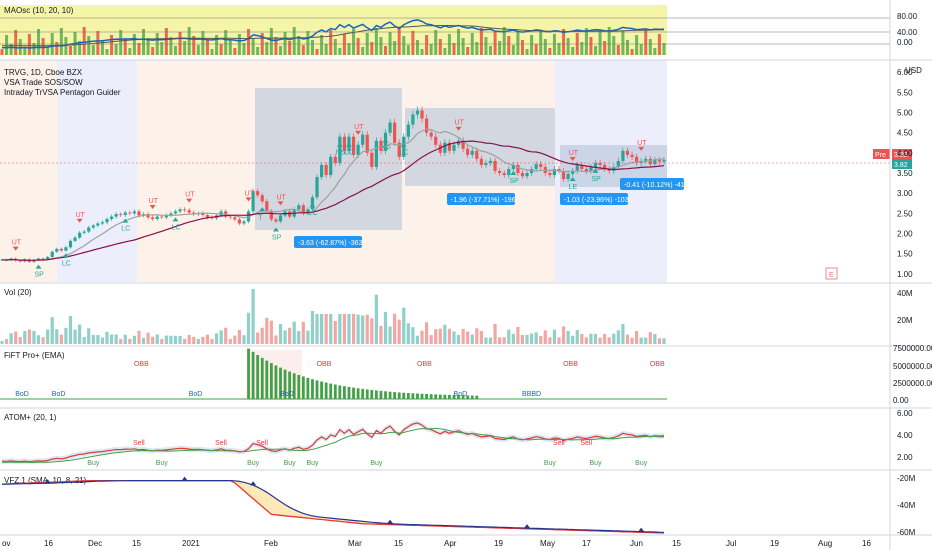 Image resolution: width=932 pixels, height=550 pixels. What do you see at coordinates (43, 72) in the screenshot?
I see `symbol-title: TRVG, 1D, Cboe BZX` at bounding box center [43, 72].